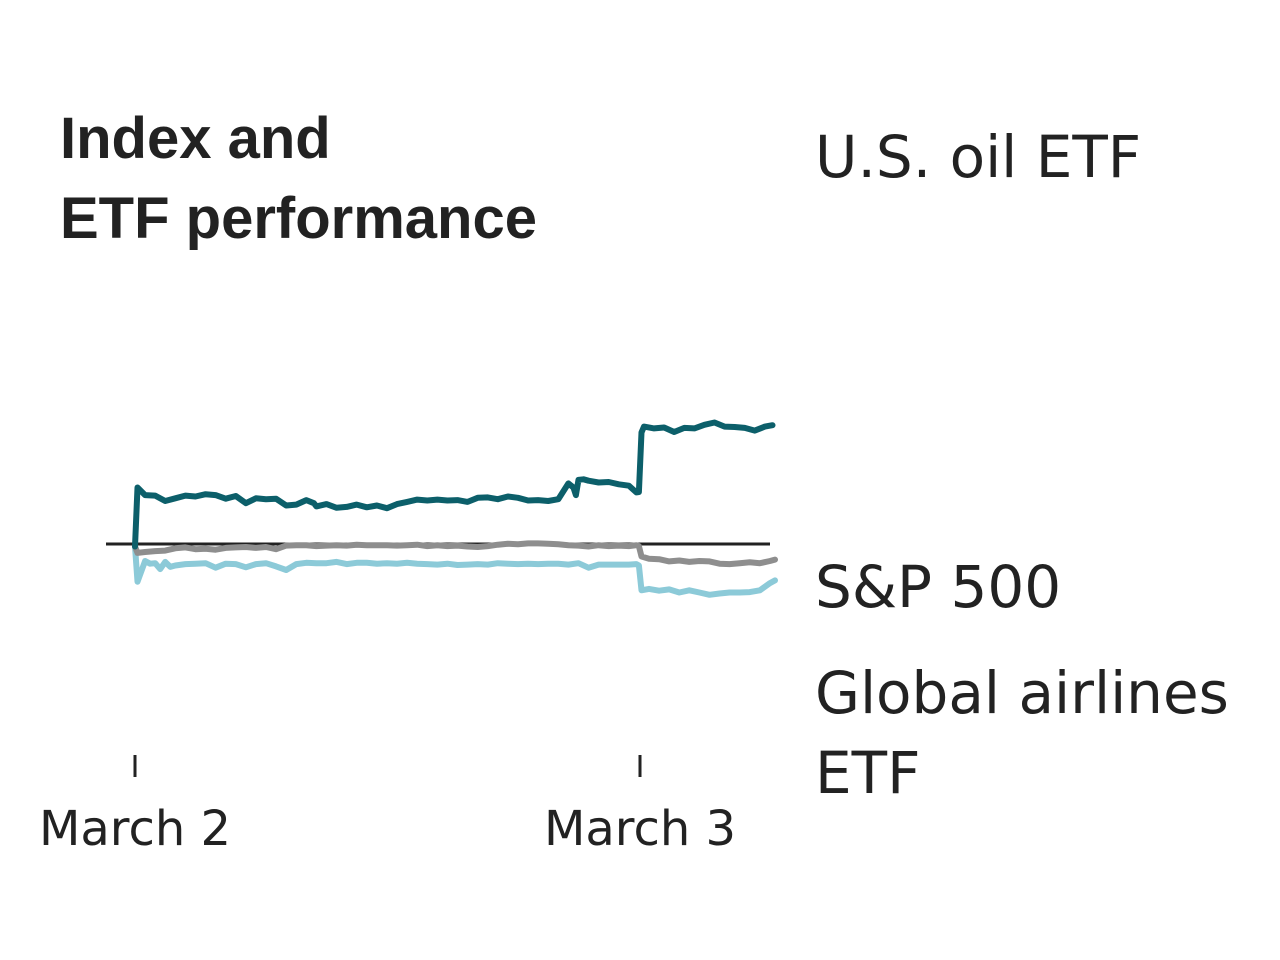  Describe the element at coordinates (978, 157) in the screenshot. I see `series-label-oil-etf: U.S. oil ETF` at that location.